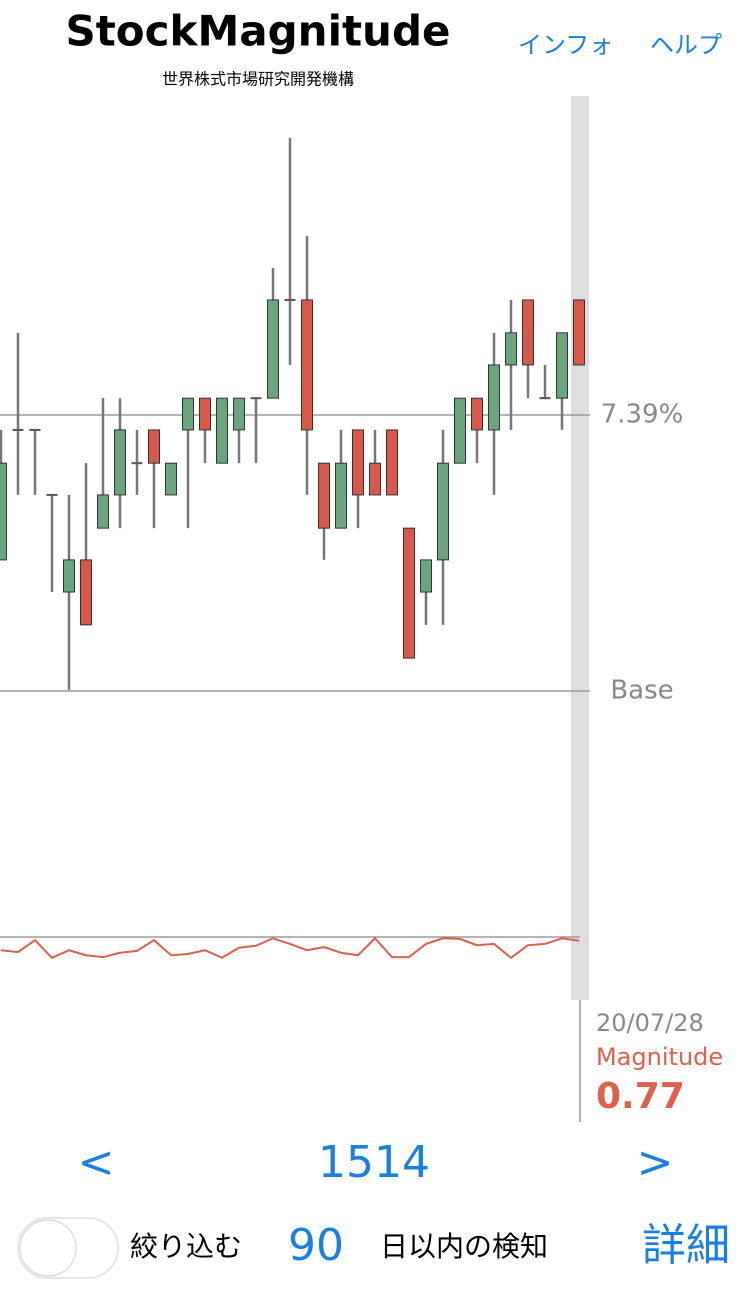 This screenshot has height=1290, width=750. Describe the element at coordinates (655, 1162) in the screenshot. I see `next-button: >` at that location.